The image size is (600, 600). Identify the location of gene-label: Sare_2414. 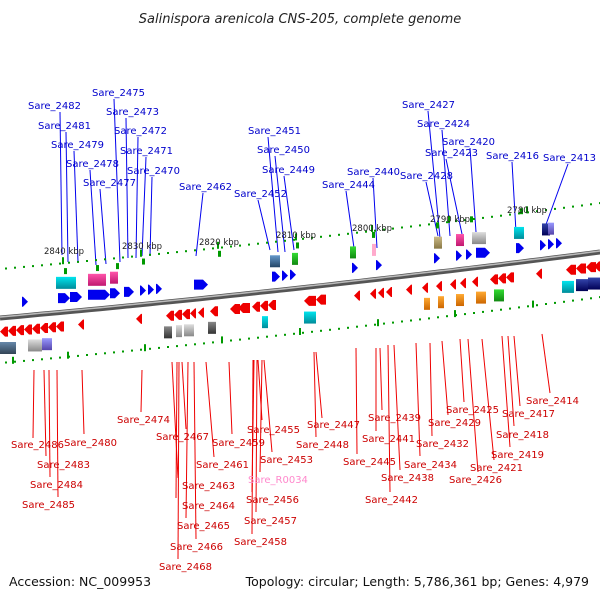
(552, 401).